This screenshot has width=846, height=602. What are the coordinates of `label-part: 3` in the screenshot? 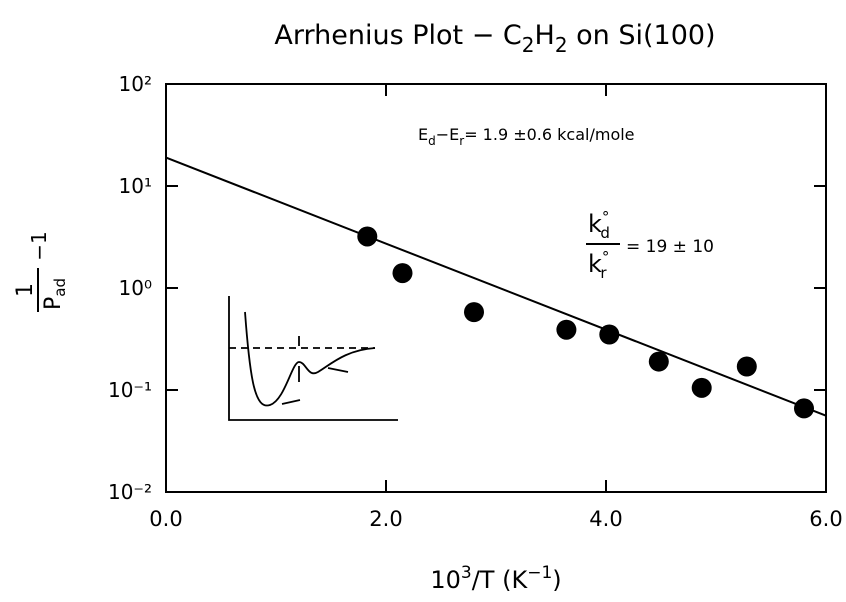 It's located at (466, 573).